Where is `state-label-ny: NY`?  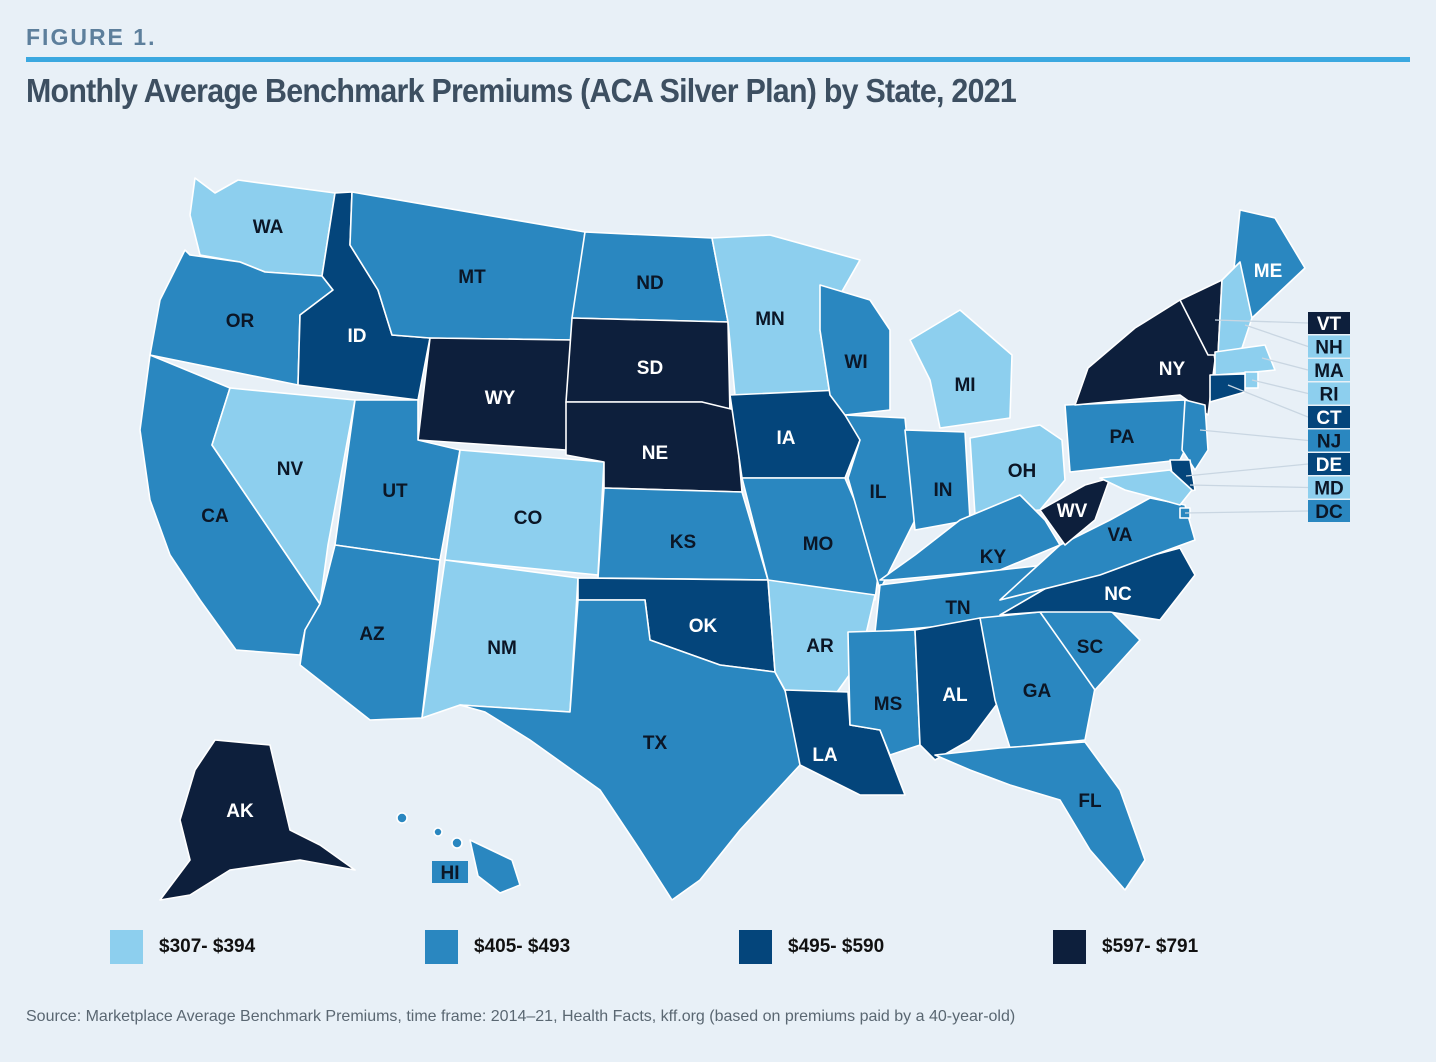 state-label-ny: NY is located at coordinates (1172, 369).